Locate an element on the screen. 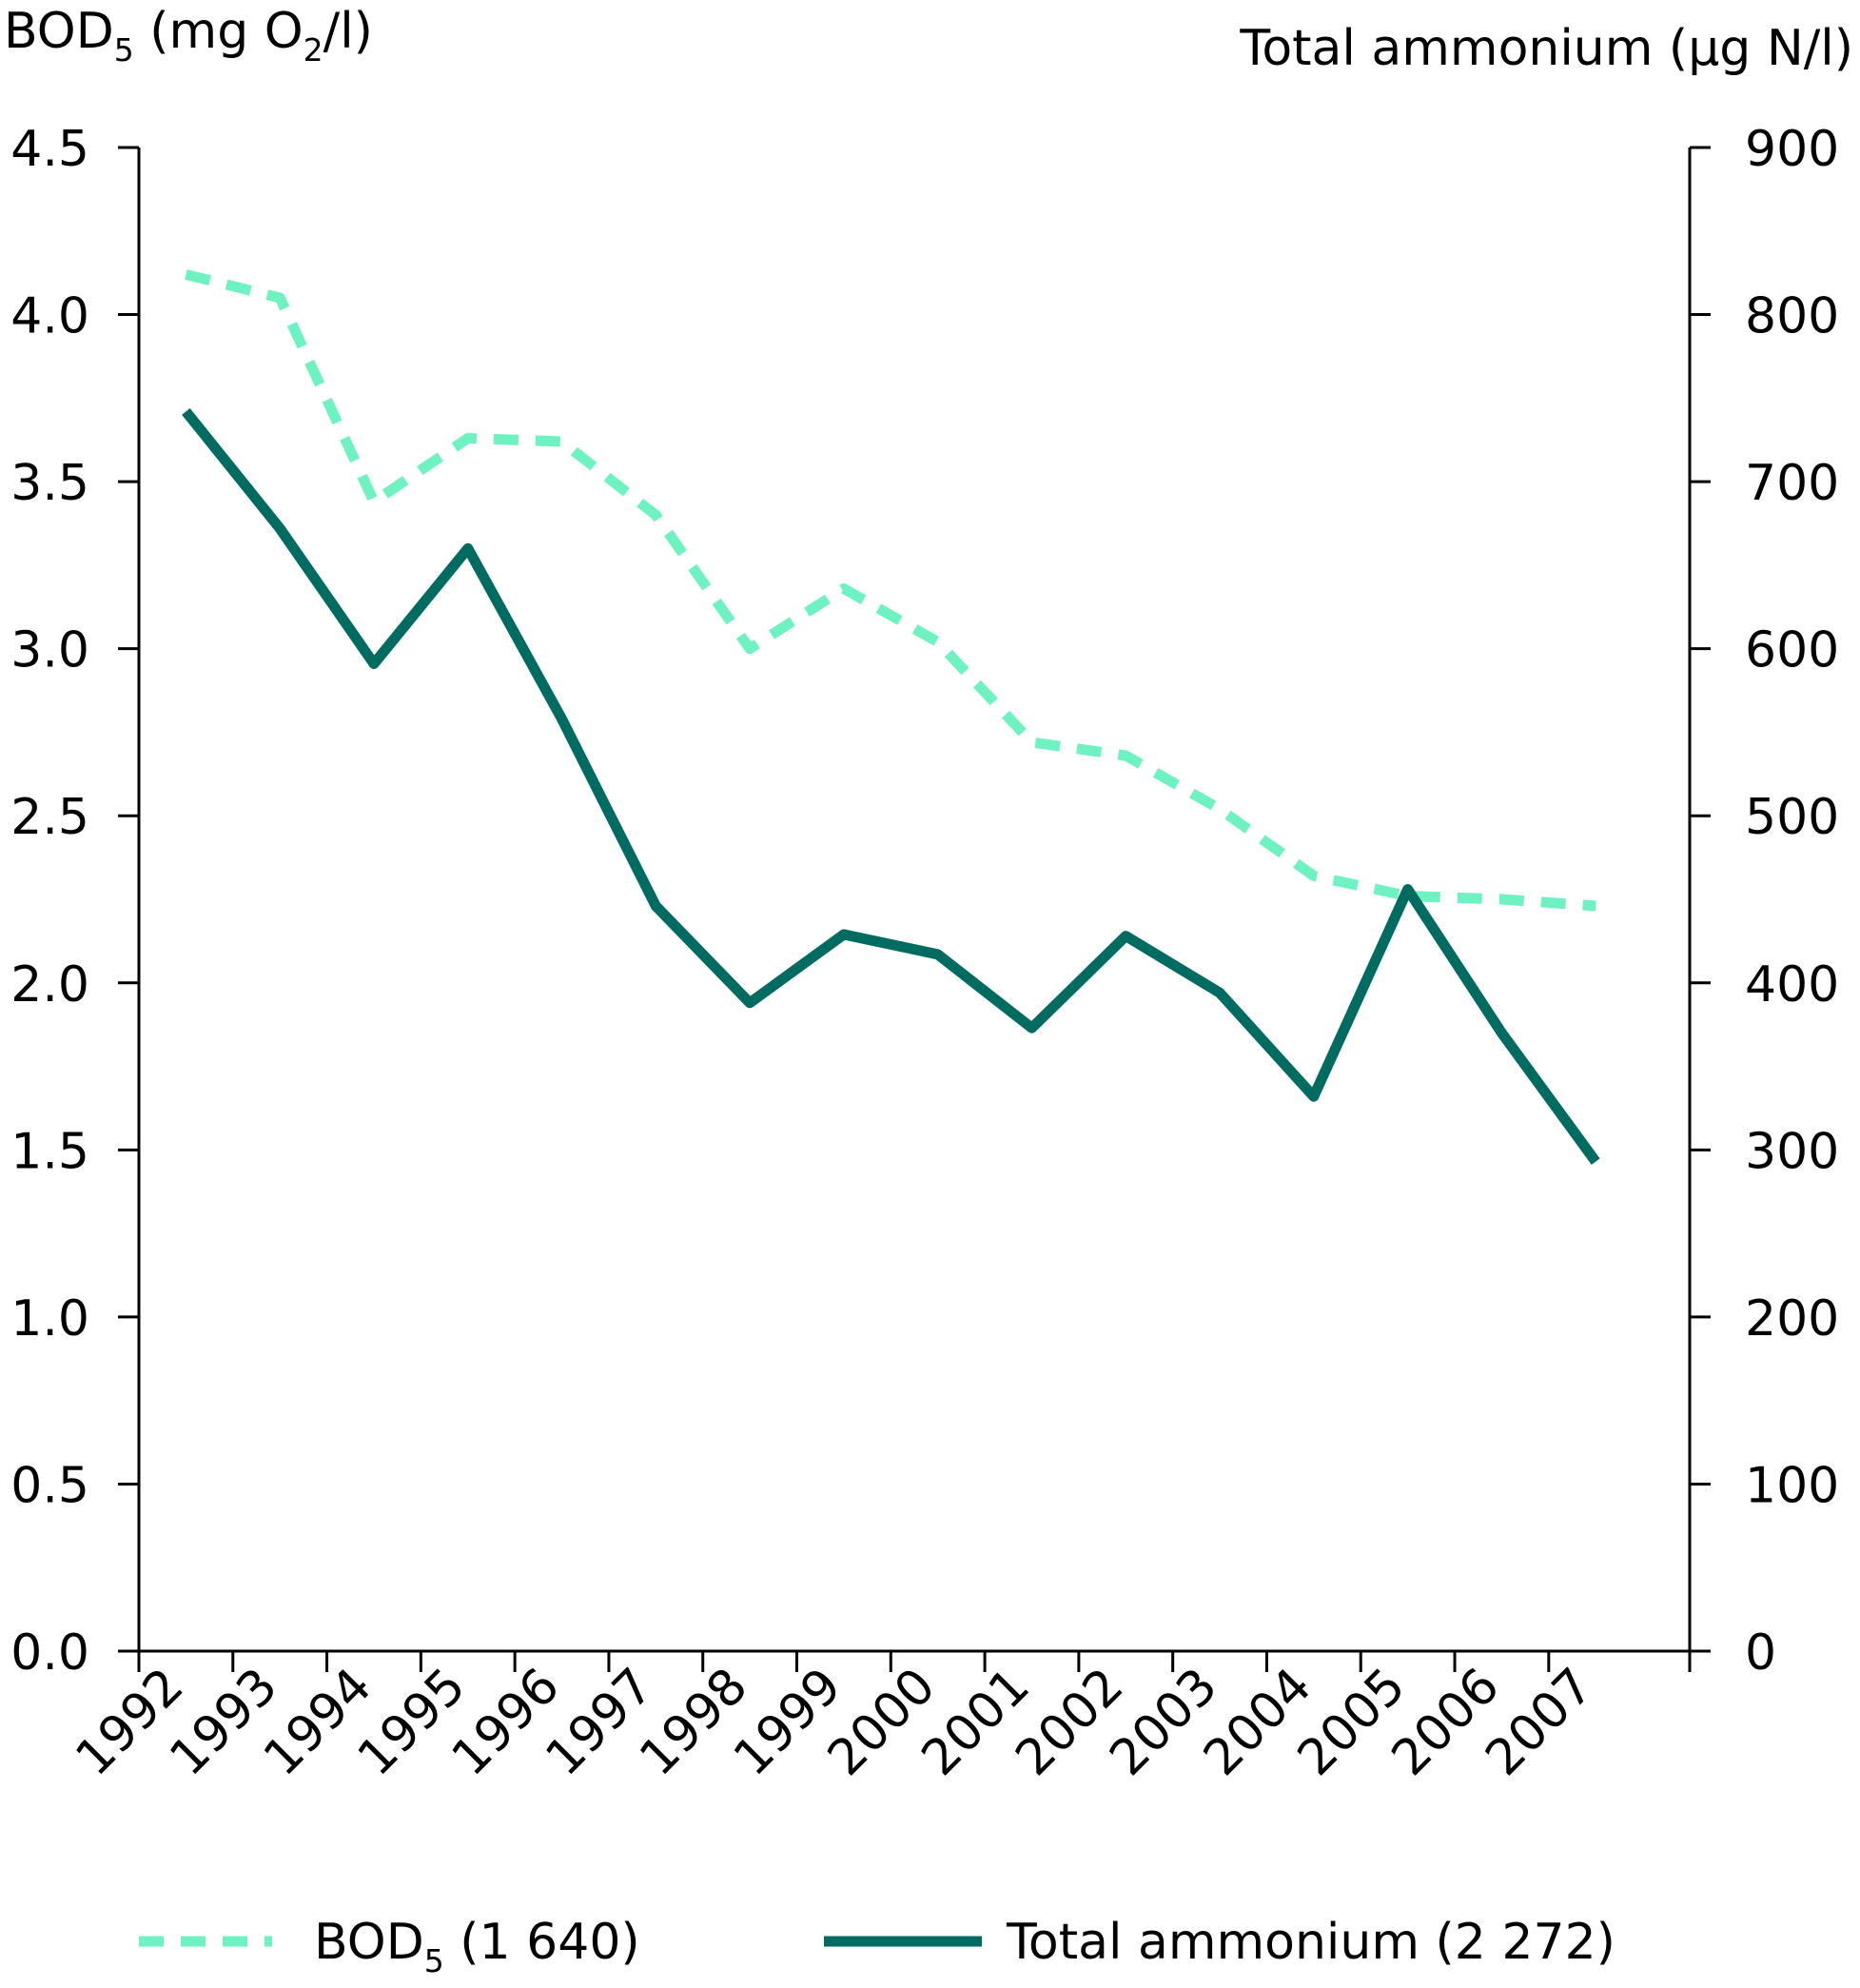 This screenshot has height=1988, width=1860. legend-bod-sub: 5 is located at coordinates (434, 1960).